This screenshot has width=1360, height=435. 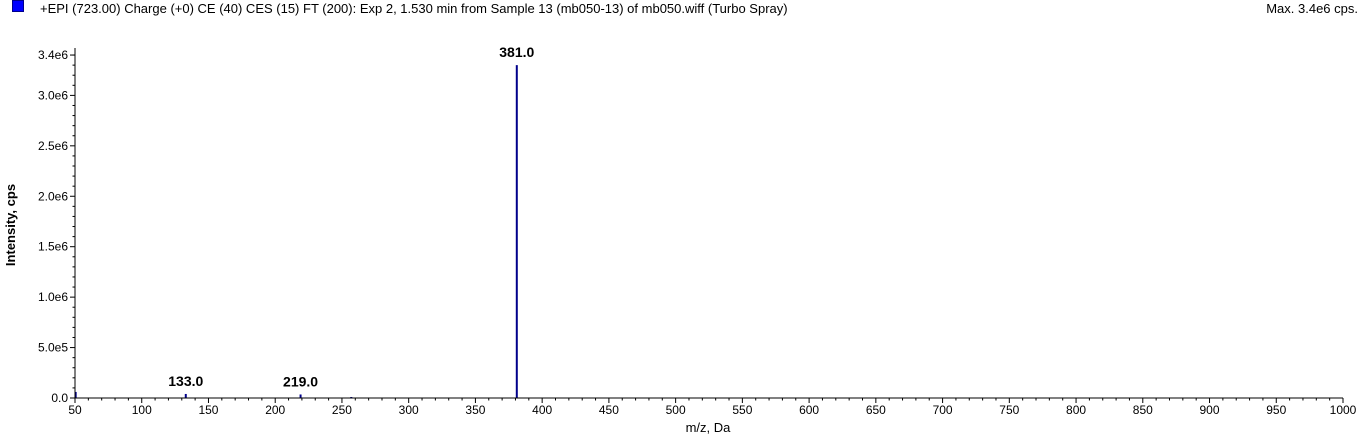 What do you see at coordinates (1276, 410) in the screenshot?
I see `x-tick-label: 950` at bounding box center [1276, 410].